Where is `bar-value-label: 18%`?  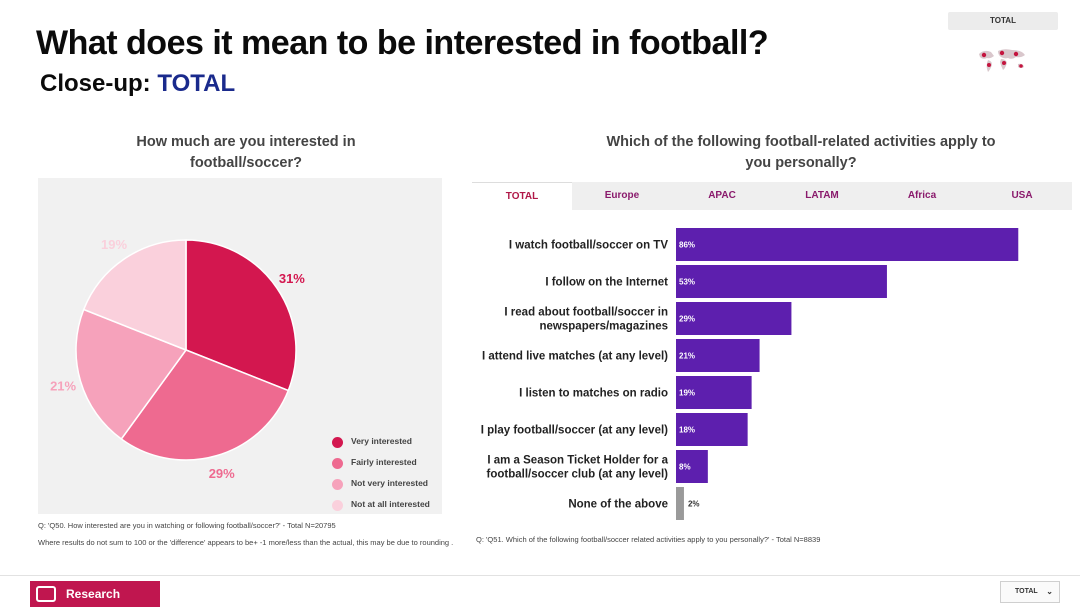 bar-value-label: 18% is located at coordinates (687, 430).